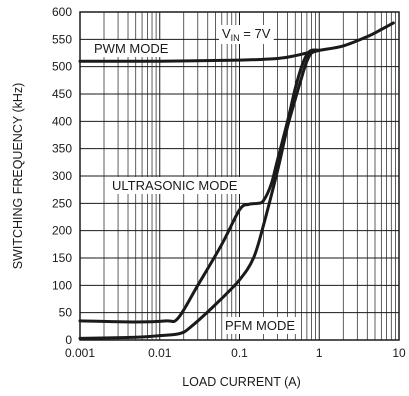 The height and width of the screenshot is (396, 409). What do you see at coordinates (80, 353) in the screenshot?
I see `x-tick-label: 0.001` at bounding box center [80, 353].